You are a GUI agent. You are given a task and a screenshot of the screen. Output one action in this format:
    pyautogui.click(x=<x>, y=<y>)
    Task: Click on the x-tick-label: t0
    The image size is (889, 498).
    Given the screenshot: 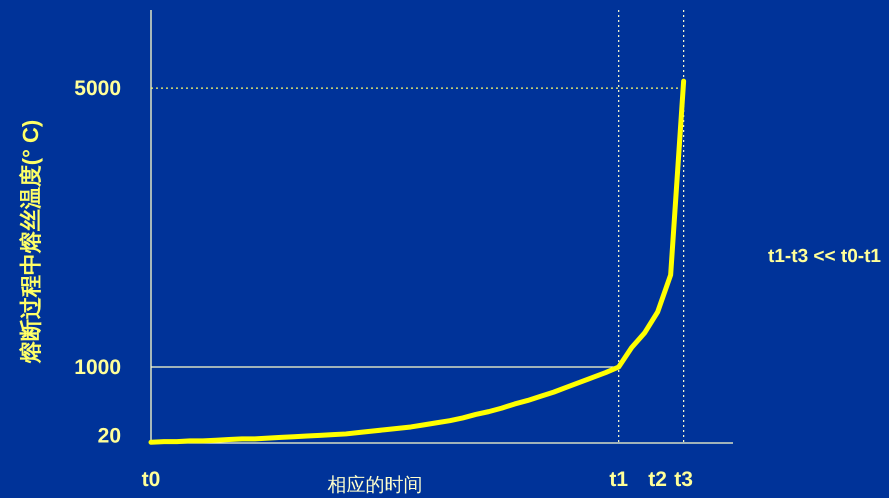 What is the action you would take?
    pyautogui.click(x=151, y=479)
    